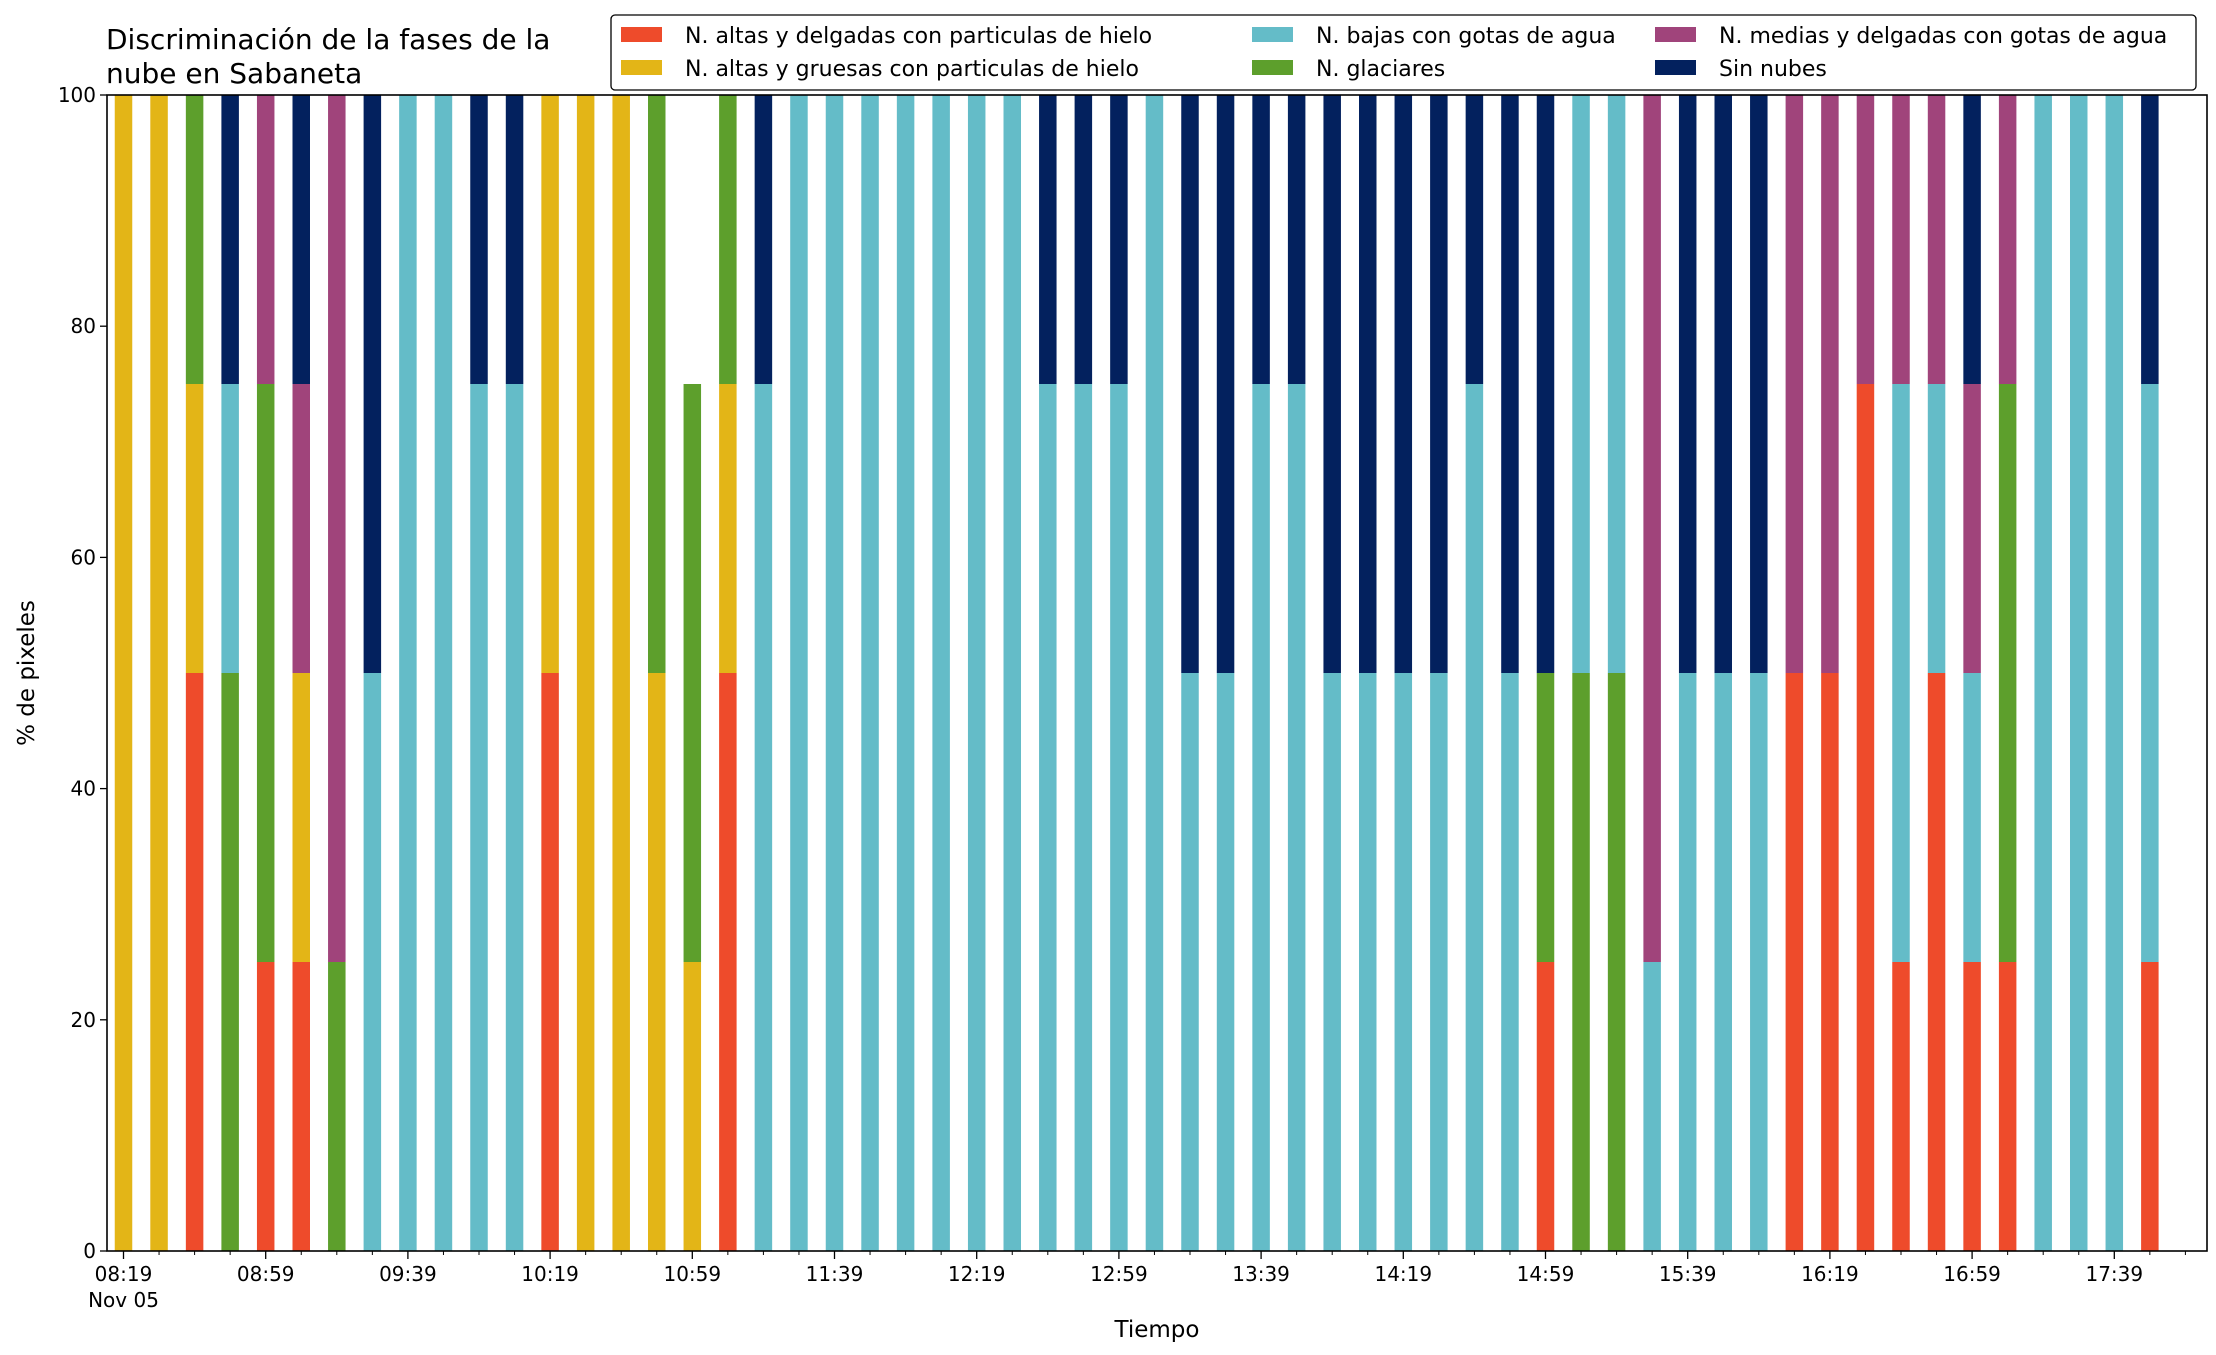  What do you see at coordinates (83, 1020) in the screenshot?
I see `y-tick-label-20: 20` at bounding box center [83, 1020].